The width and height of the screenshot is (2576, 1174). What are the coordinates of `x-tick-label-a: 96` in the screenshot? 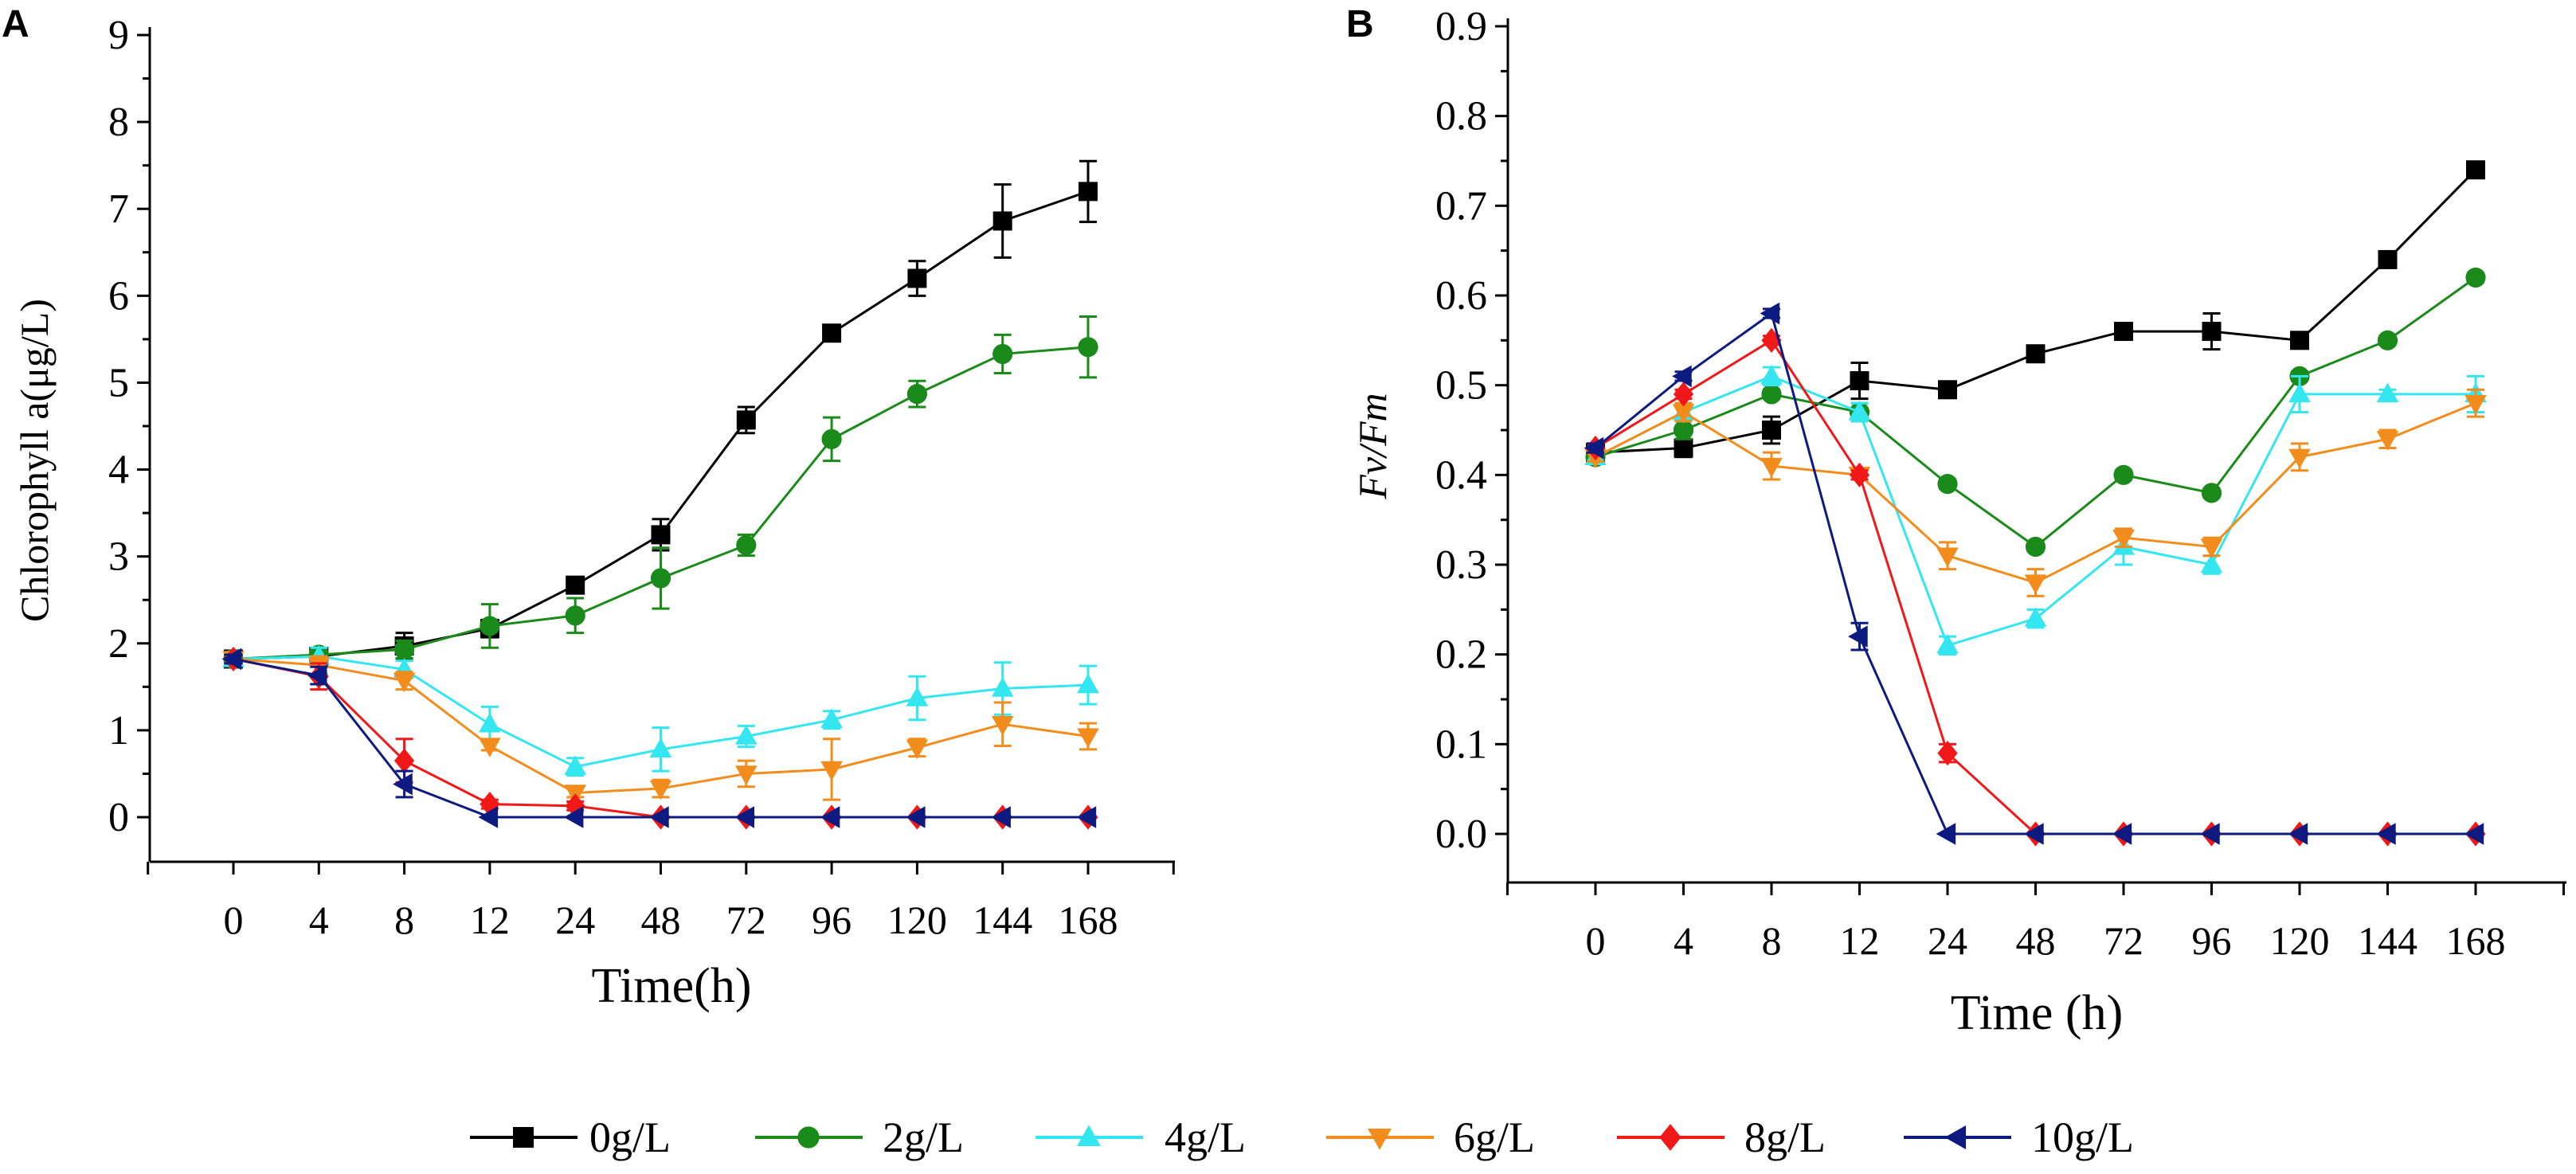 It's located at (831, 920).